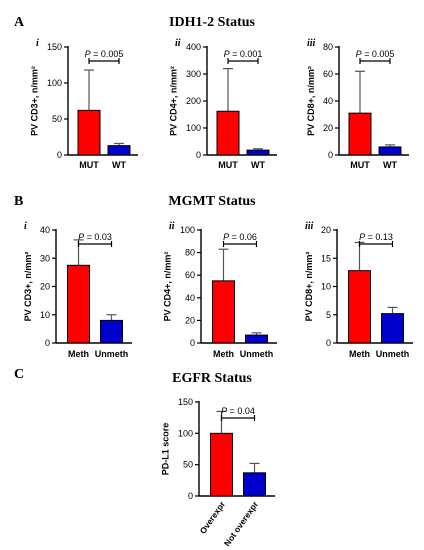 This screenshot has width=424, height=550. What do you see at coordinates (326, 258) in the screenshot?
I see `y-tick-label: 15` at bounding box center [326, 258].